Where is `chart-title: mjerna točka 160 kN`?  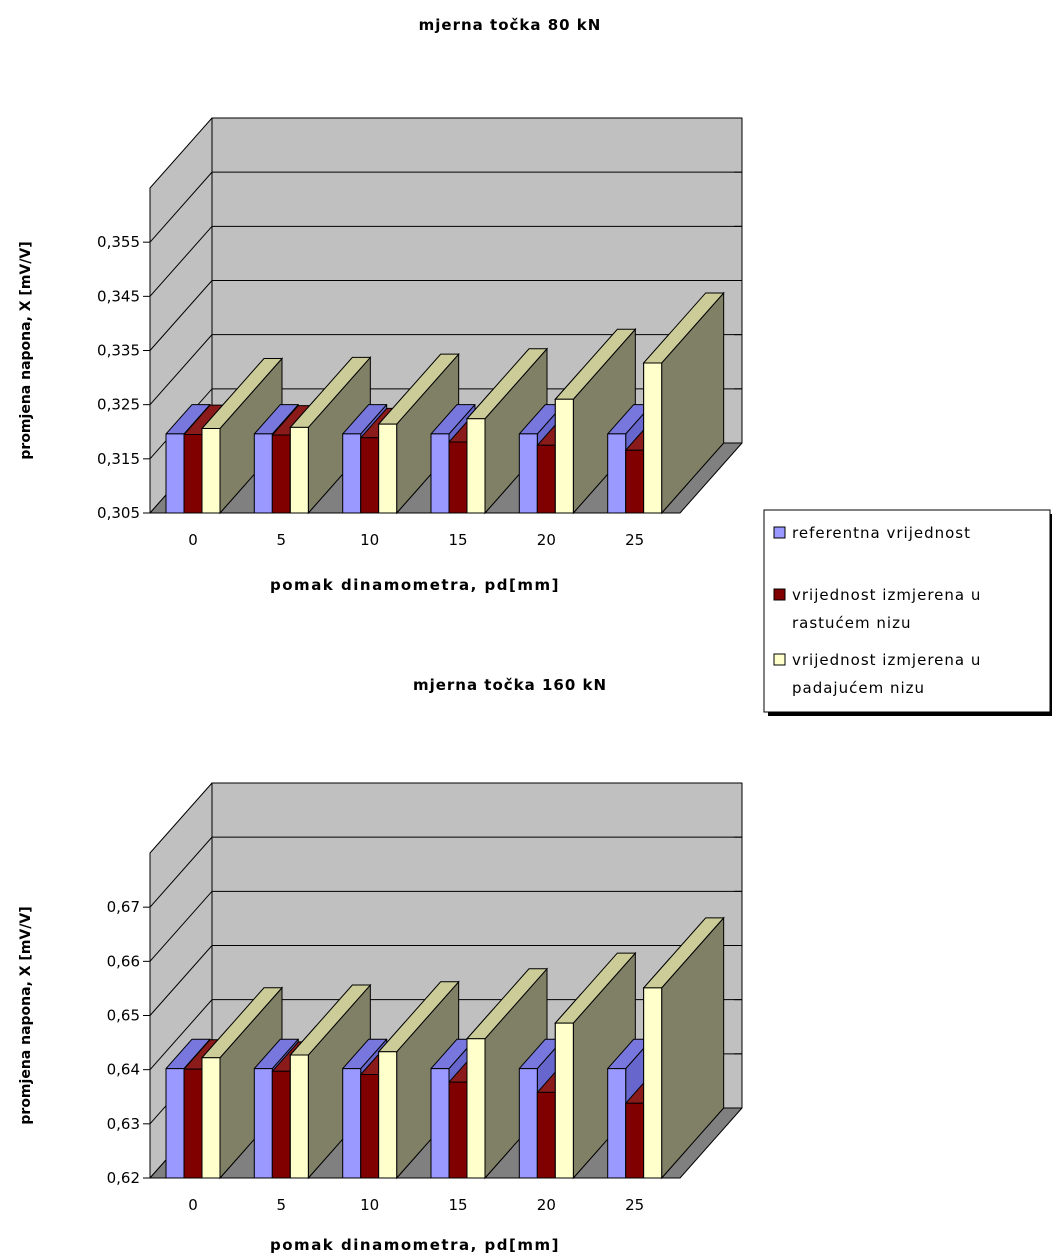
chart-title: mjerna točka 160 kN is located at coordinates (510, 685).